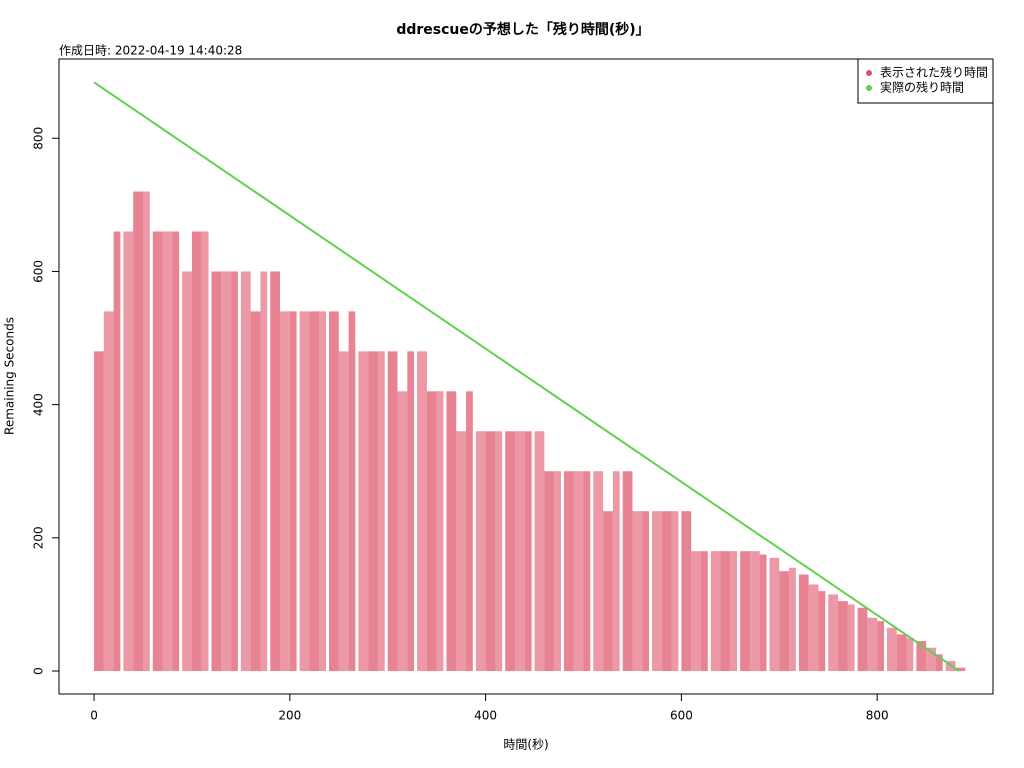  Describe the element at coordinates (39, 404) in the screenshot. I see `y-tick-label: 400` at that location.